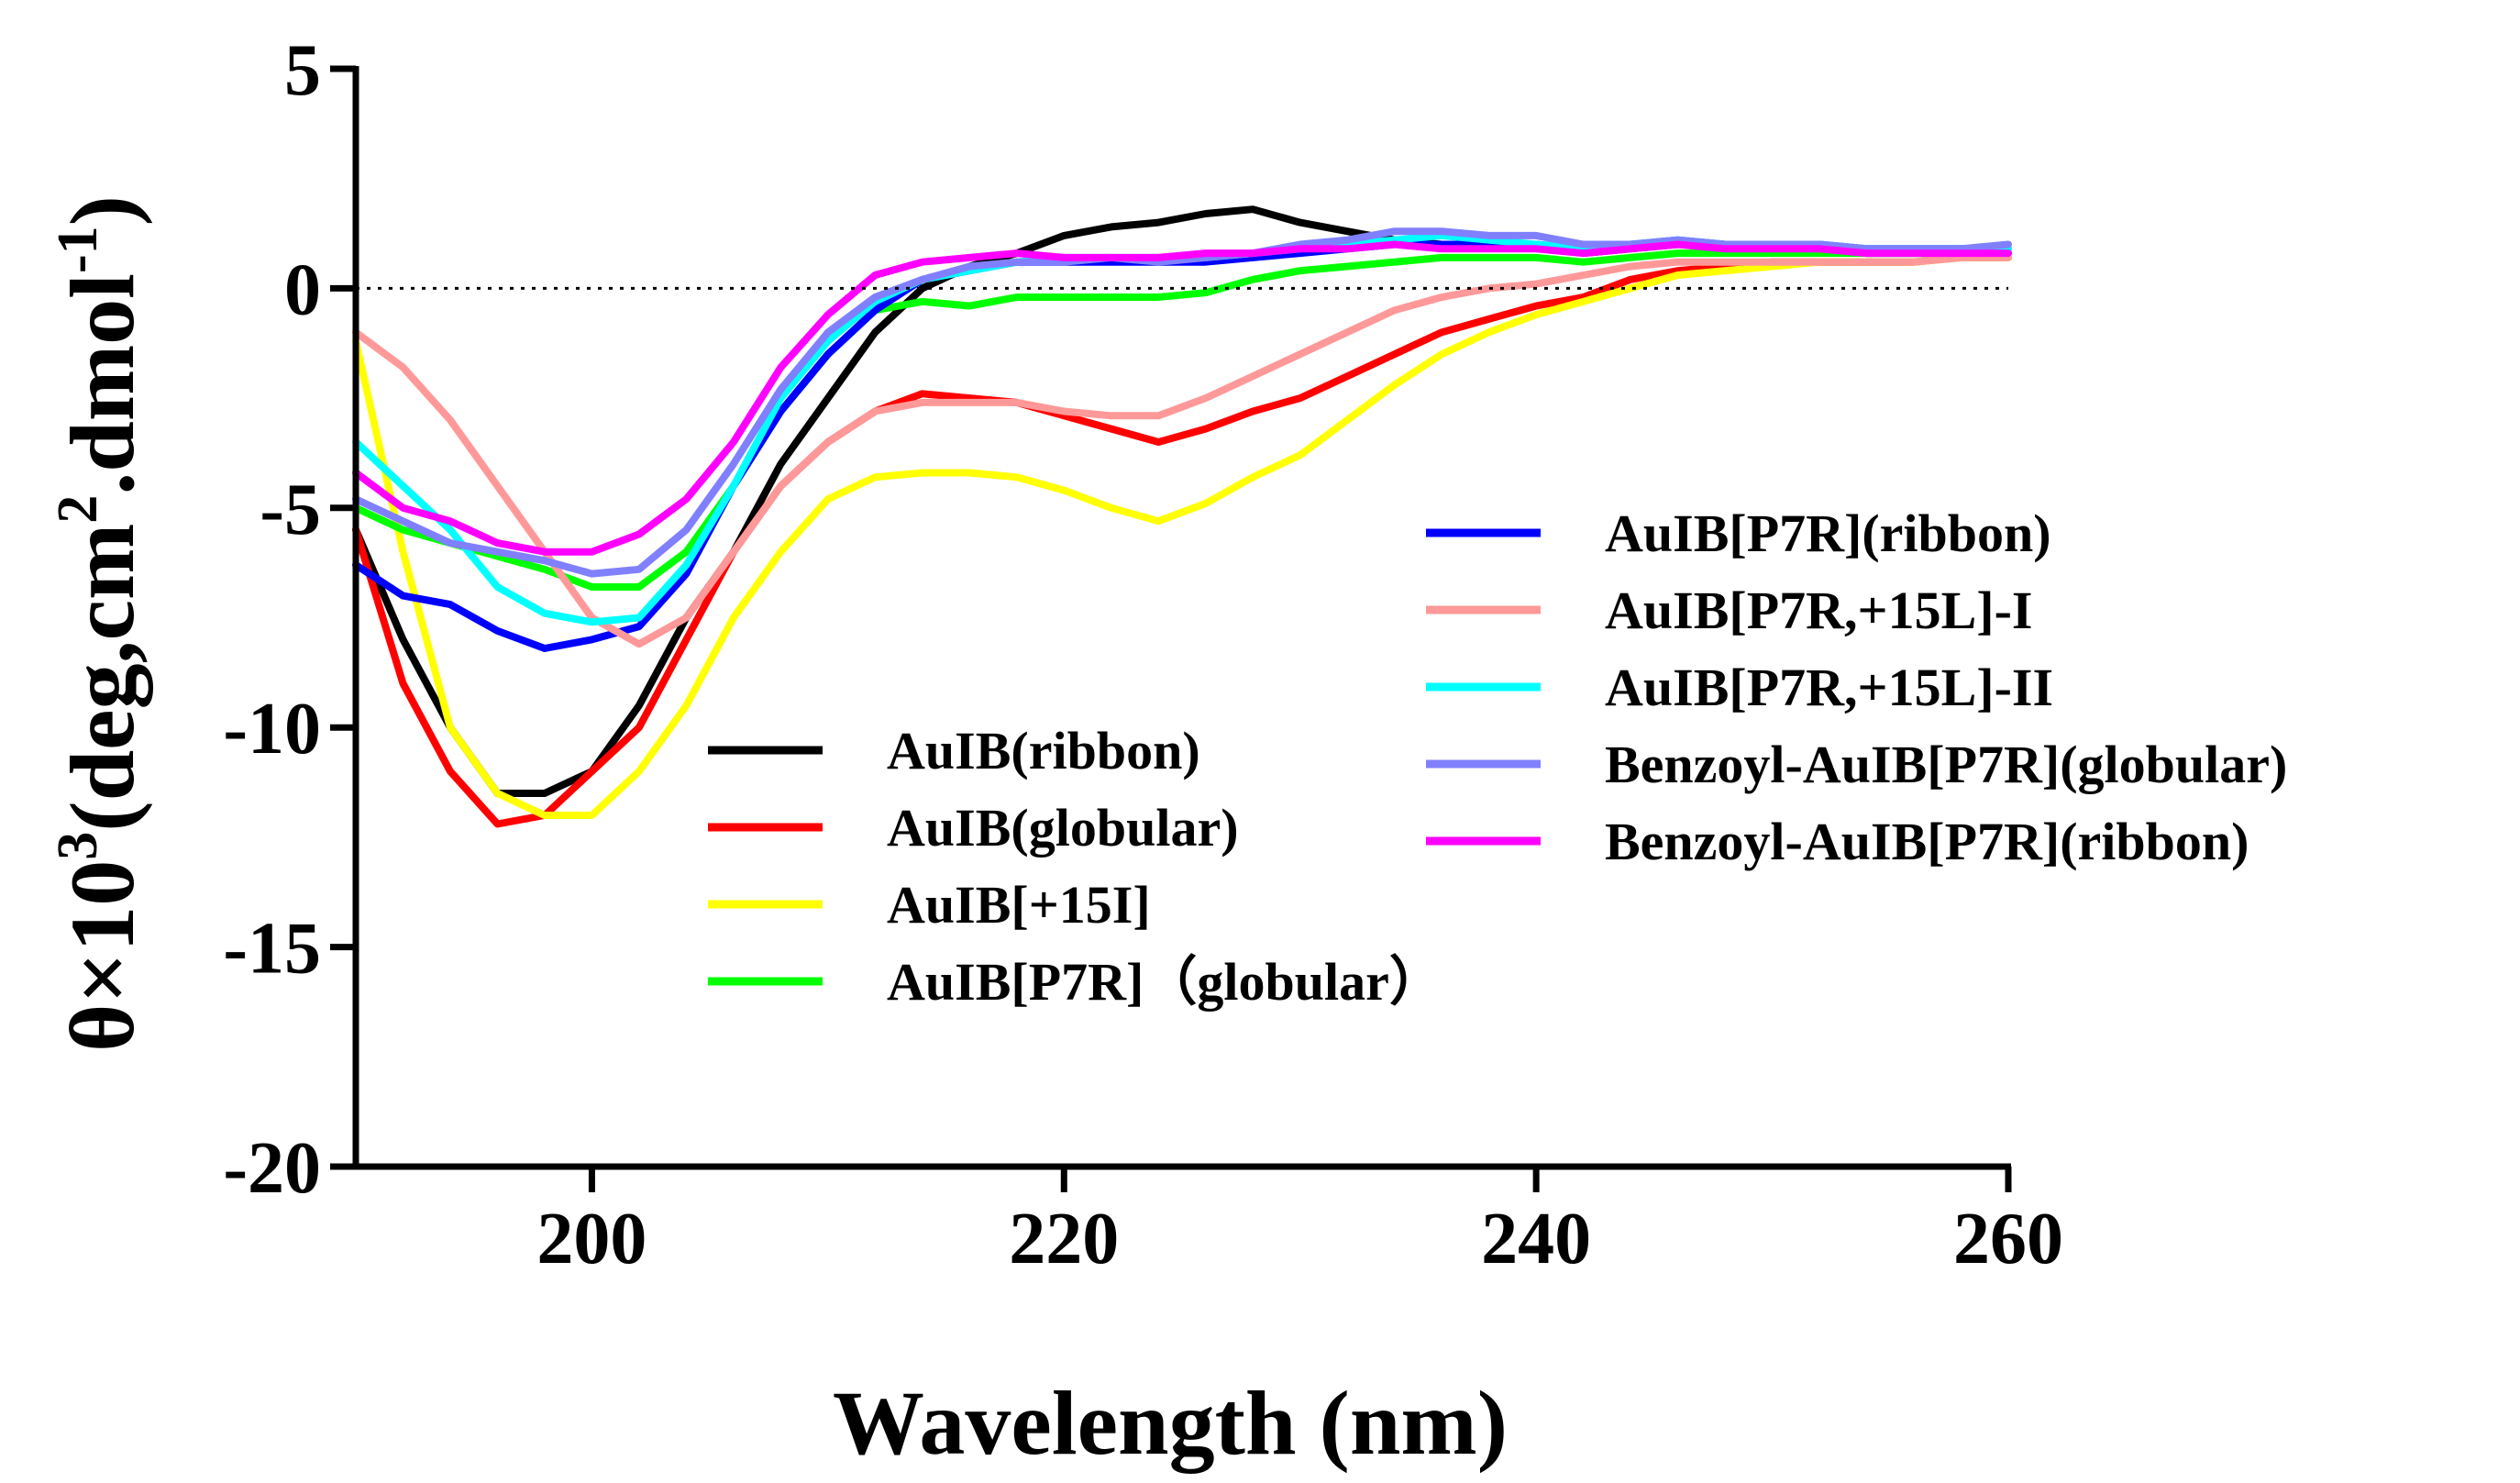  I want to click on legend-label: AuIB[P7R,+15L]-I, so click(1818, 610).